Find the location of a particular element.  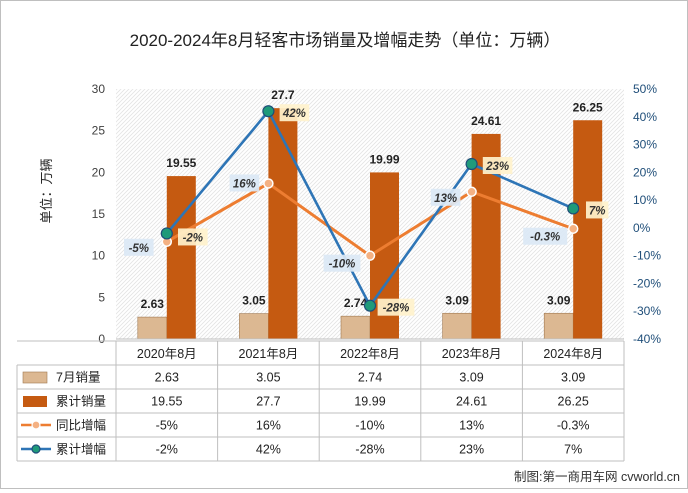

right-tick-label: -30% is located at coordinates (647, 311).